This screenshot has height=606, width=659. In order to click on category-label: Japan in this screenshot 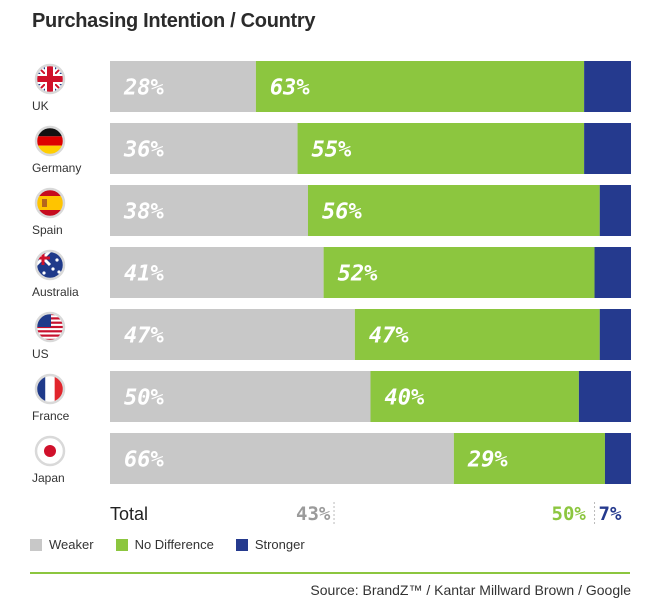, I will do `click(48, 478)`.